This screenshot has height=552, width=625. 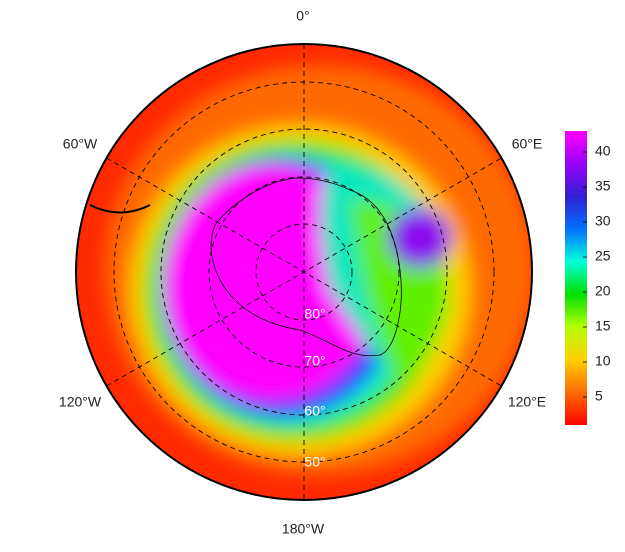 I want to click on colorbar-tick-label: 25, so click(x=603, y=256).